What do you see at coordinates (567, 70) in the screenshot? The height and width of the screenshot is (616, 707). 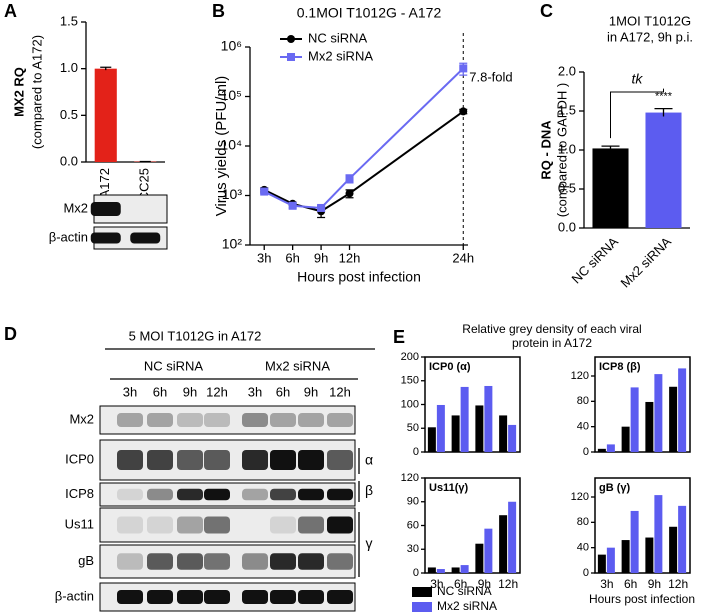 I see `y-tick-label: 2.0` at bounding box center [567, 70].